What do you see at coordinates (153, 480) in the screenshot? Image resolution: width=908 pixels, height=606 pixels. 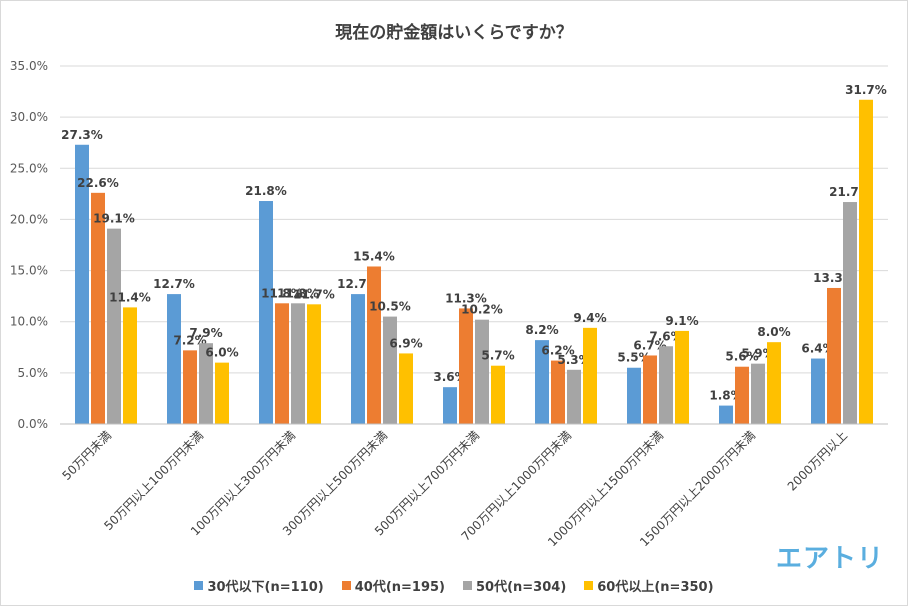 I see `x-tick-label: 50万円以上100万円未満` at bounding box center [153, 480].